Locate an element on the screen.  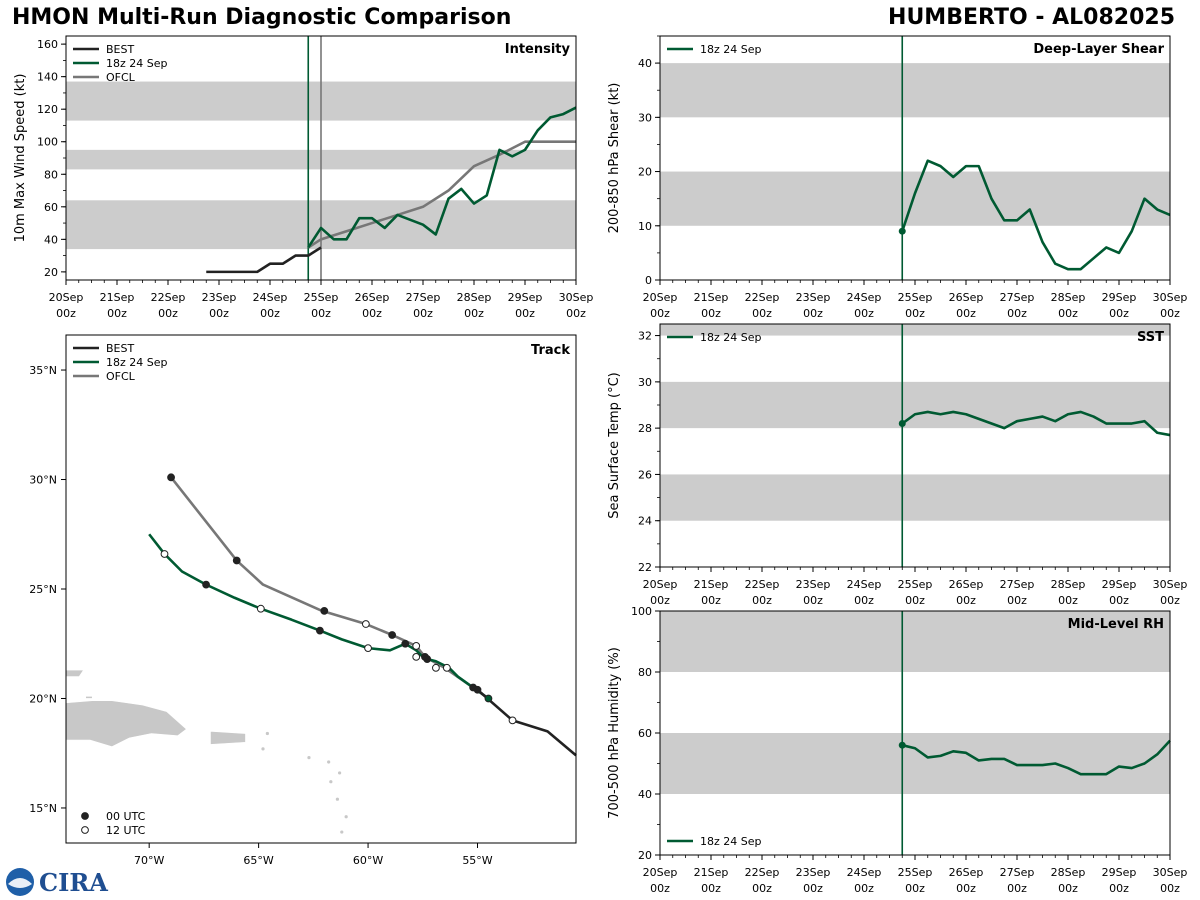
cira-logo: CIRA is located at coordinates (57, 882).